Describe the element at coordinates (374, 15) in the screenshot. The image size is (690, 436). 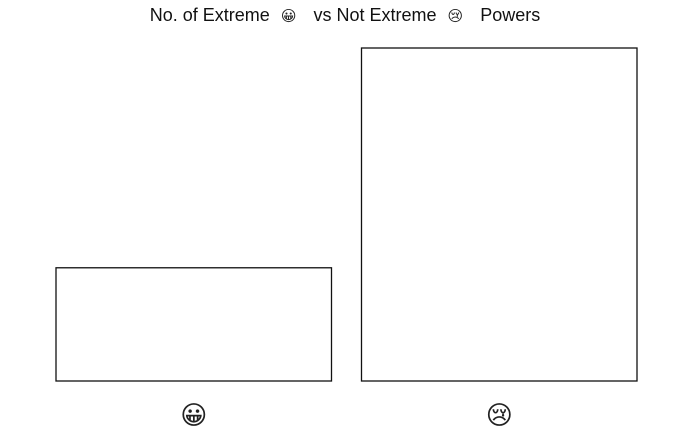
I see `title-part-middle: vs Not Extreme` at that location.